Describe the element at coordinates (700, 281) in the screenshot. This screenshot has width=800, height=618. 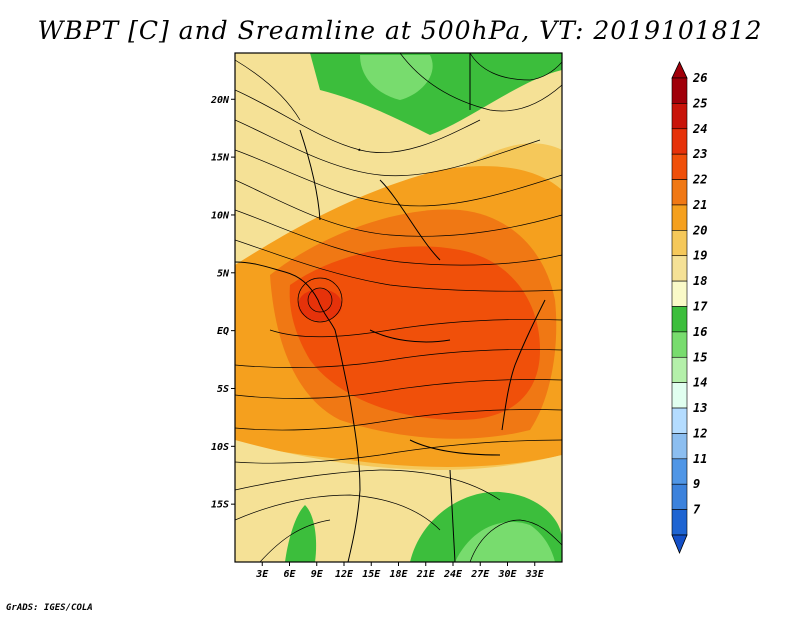
I see `colorbar-label: 18` at that location.